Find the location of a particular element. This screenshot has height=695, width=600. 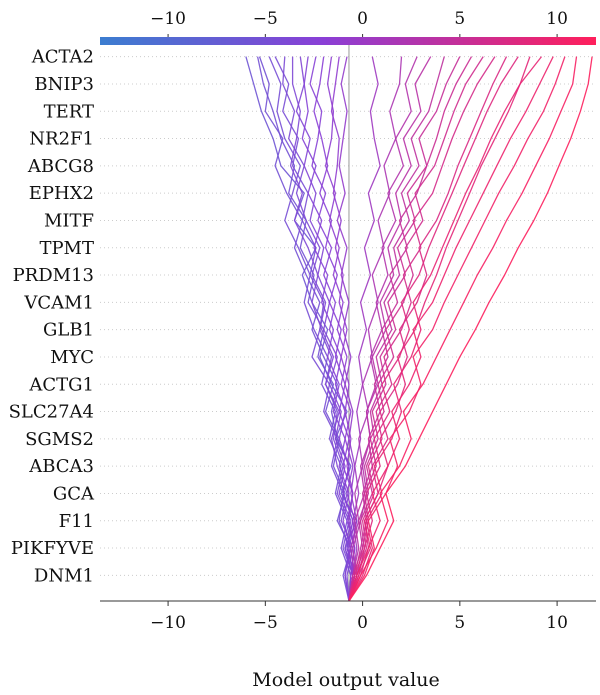

bottom-tick-label: 10 is located at coordinates (557, 623).